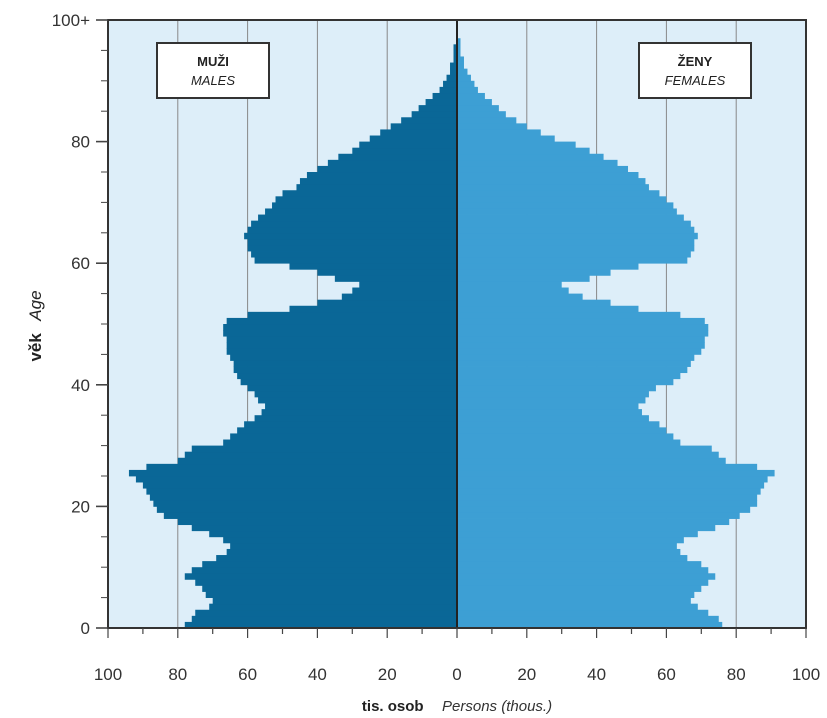 The height and width of the screenshot is (718, 827). I want to click on x-tick-label-4: 20, so click(387, 674).